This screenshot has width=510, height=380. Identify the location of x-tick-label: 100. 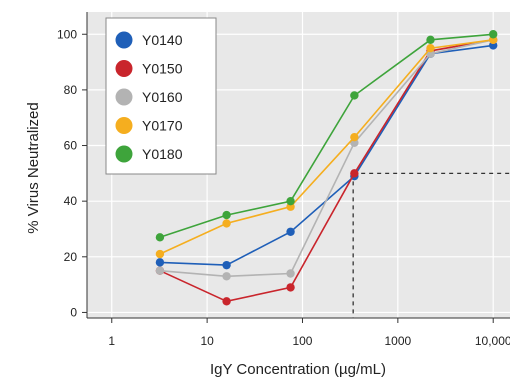
(302, 341).